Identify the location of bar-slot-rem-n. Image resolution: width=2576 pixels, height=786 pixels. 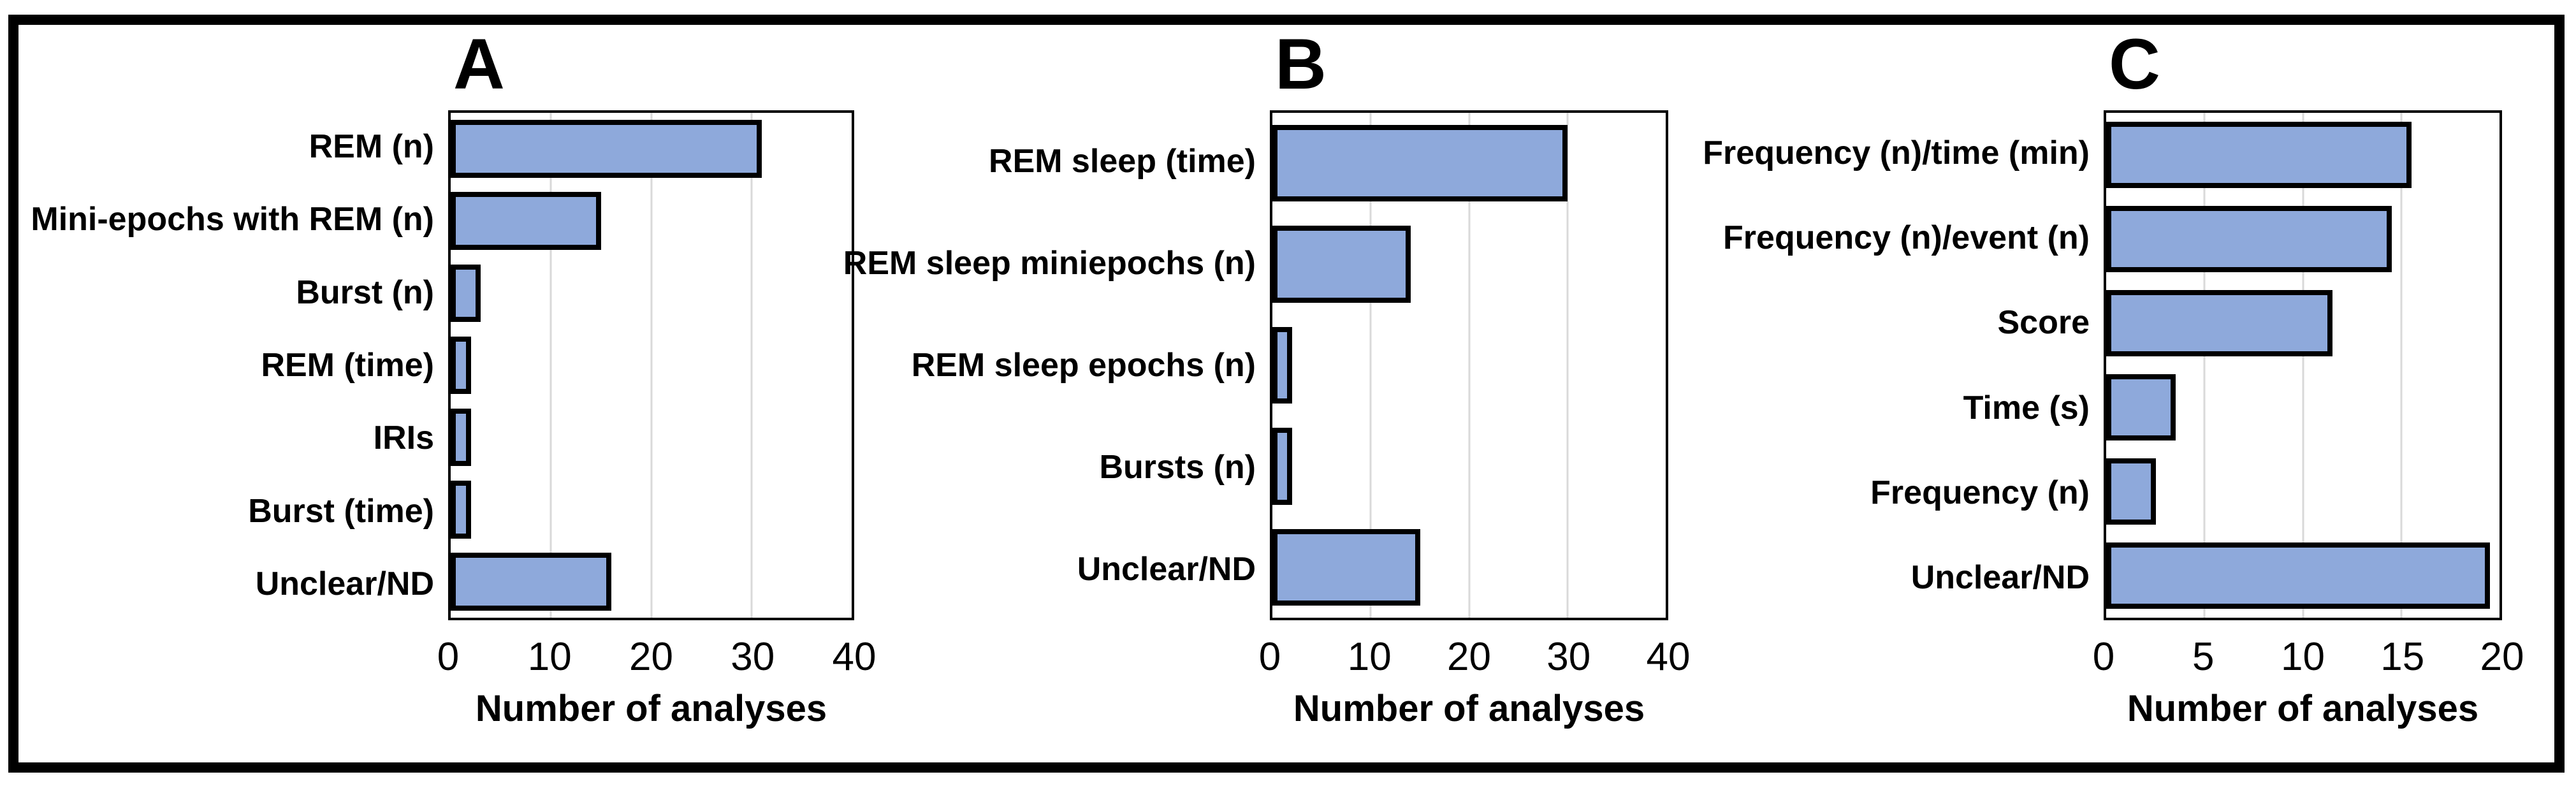
(651, 149).